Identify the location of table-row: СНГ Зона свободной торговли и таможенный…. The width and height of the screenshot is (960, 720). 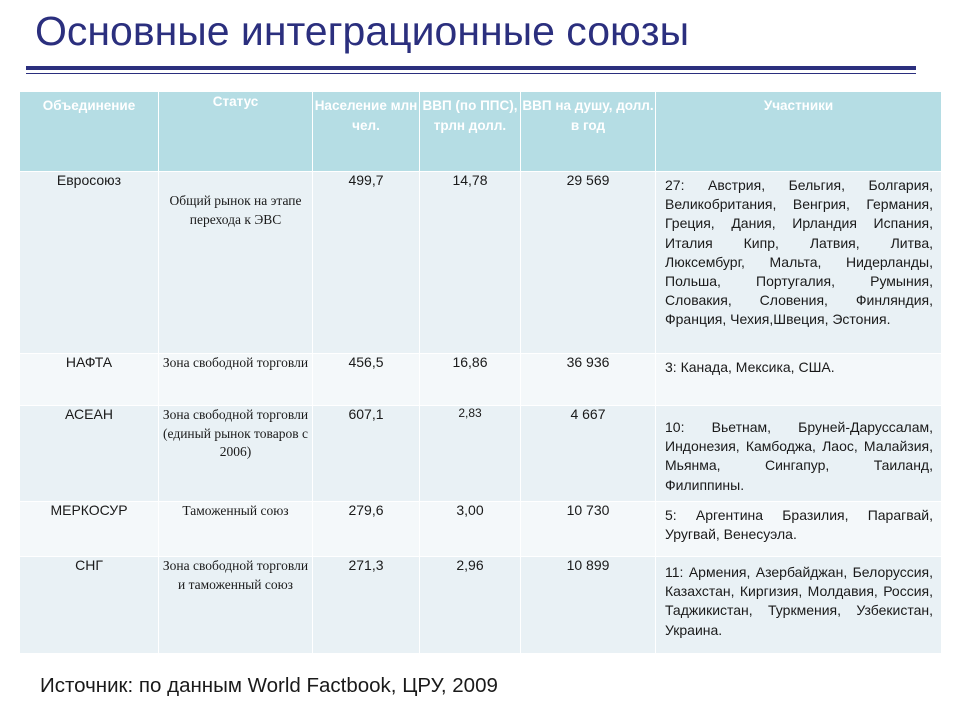
(480, 605).